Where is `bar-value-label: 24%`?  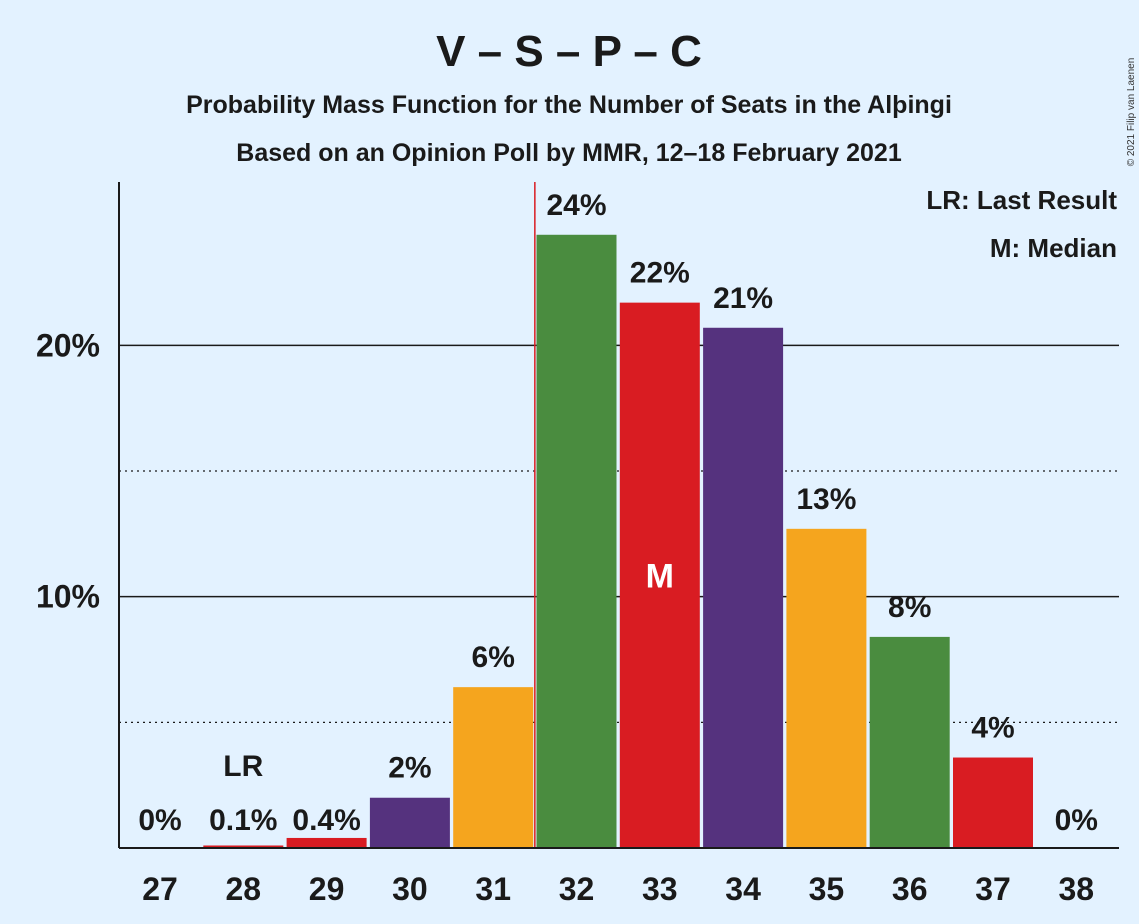
bar-value-label: 24% is located at coordinates (576, 205).